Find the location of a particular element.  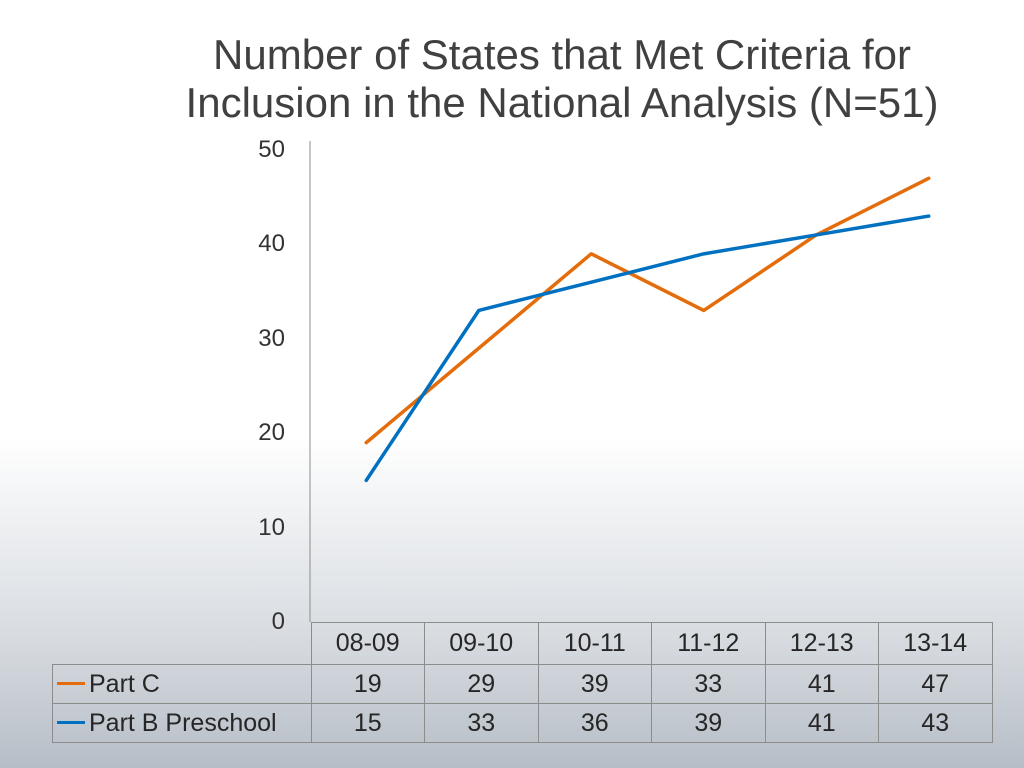

category-label: 10-11 is located at coordinates (594, 643).